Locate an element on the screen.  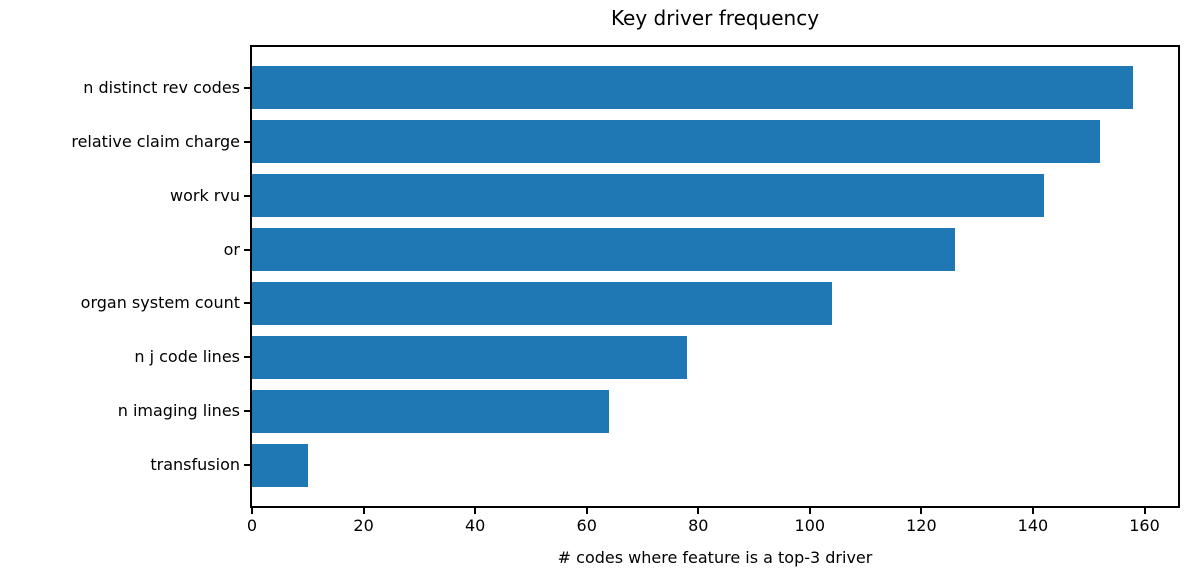
y-tick-label-2: work rvu is located at coordinates (205, 195).